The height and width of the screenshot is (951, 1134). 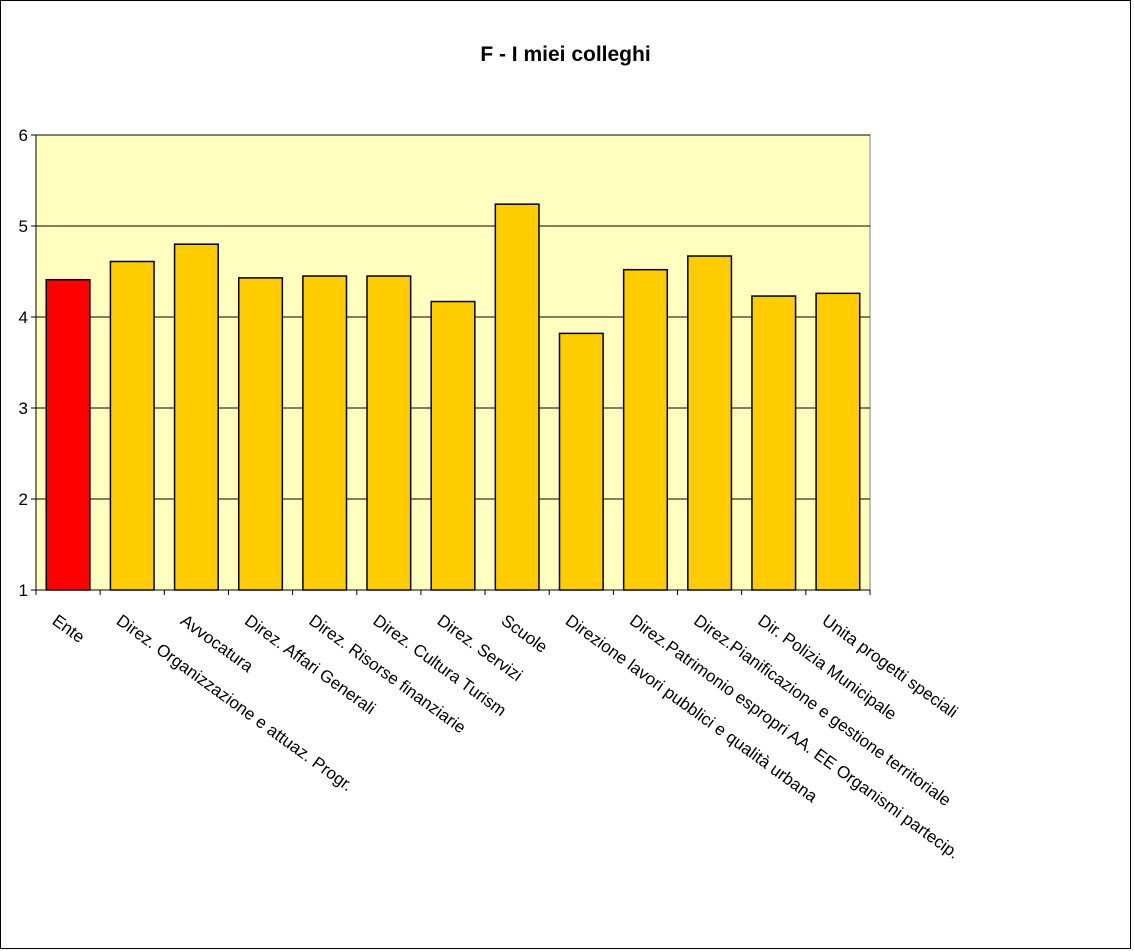 What do you see at coordinates (23, 135) in the screenshot?
I see `y-tick-label: 6` at bounding box center [23, 135].